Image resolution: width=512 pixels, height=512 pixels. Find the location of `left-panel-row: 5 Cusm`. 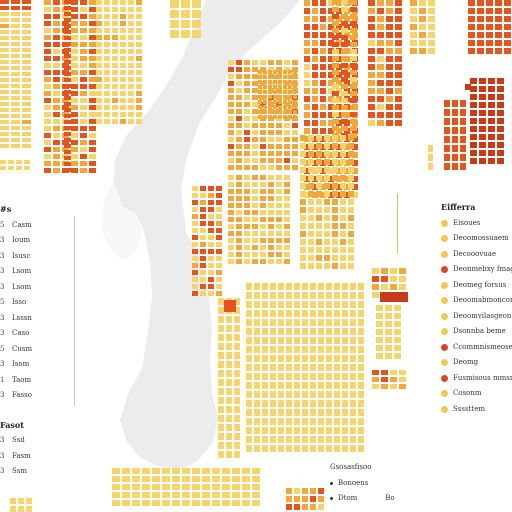

left-panel-row: 5 Cusm is located at coordinates (35, 350).